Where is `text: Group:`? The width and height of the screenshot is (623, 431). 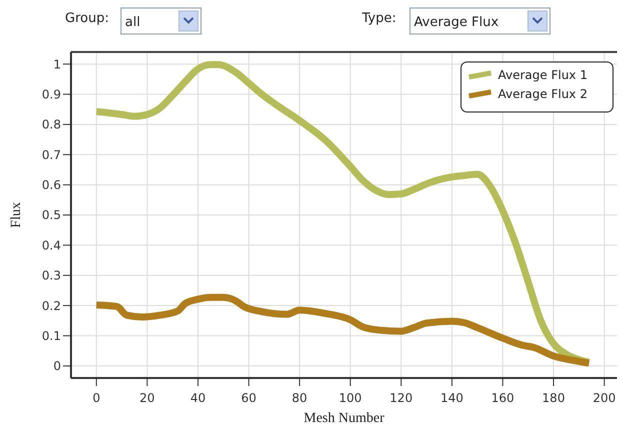 text: Group: is located at coordinates (87, 18).